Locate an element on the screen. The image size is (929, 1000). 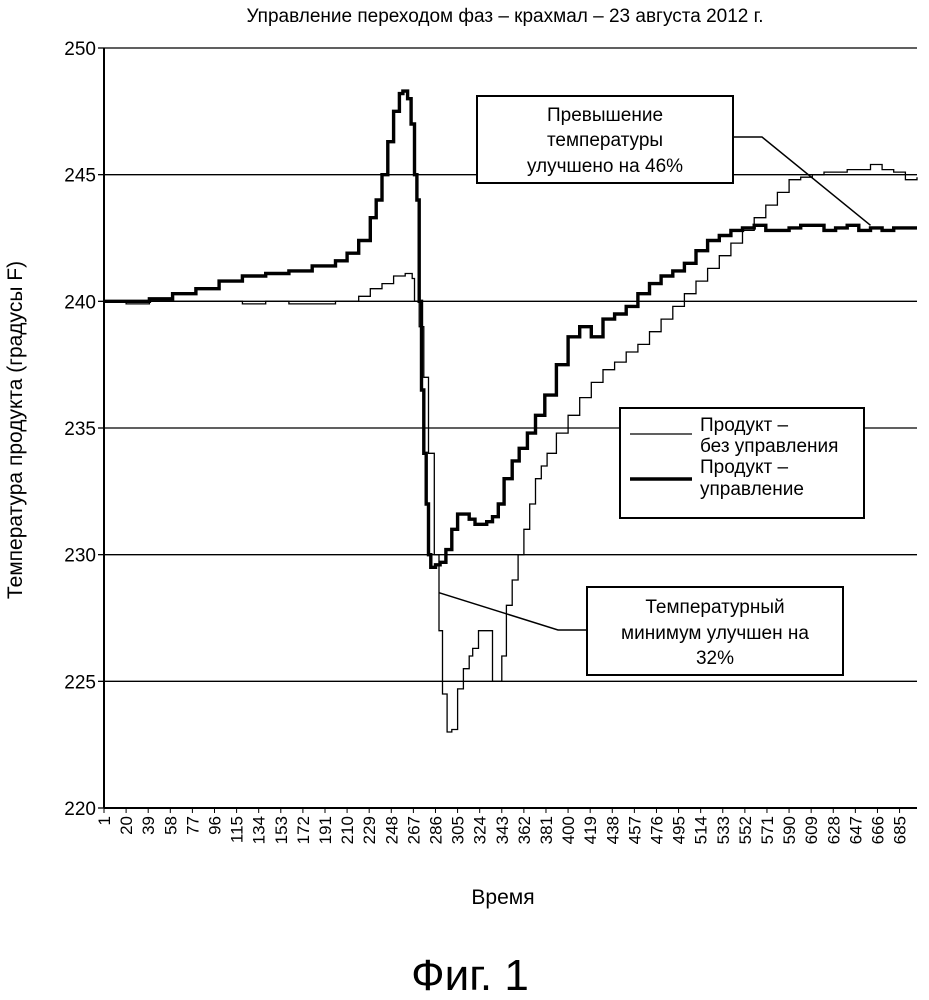
x-tick-label: 628 is located at coordinates (833, 830).